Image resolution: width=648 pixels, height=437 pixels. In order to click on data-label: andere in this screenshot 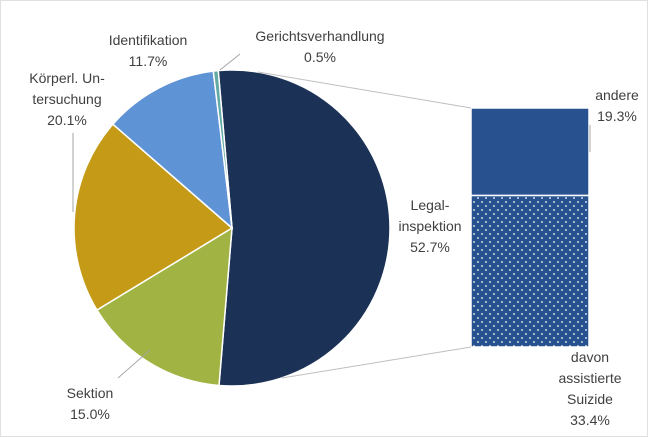, I will do `click(617, 95)`.